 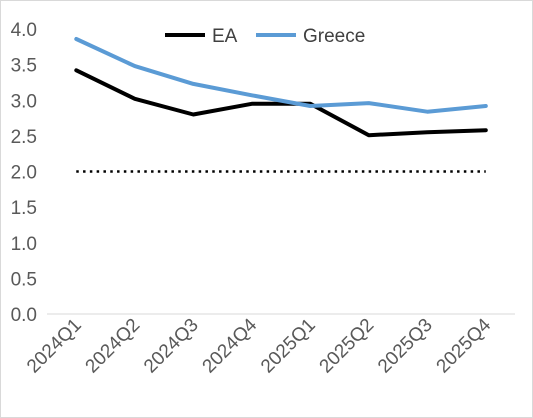 I want to click on y-tick-label: 2.0, so click(x=24, y=173).